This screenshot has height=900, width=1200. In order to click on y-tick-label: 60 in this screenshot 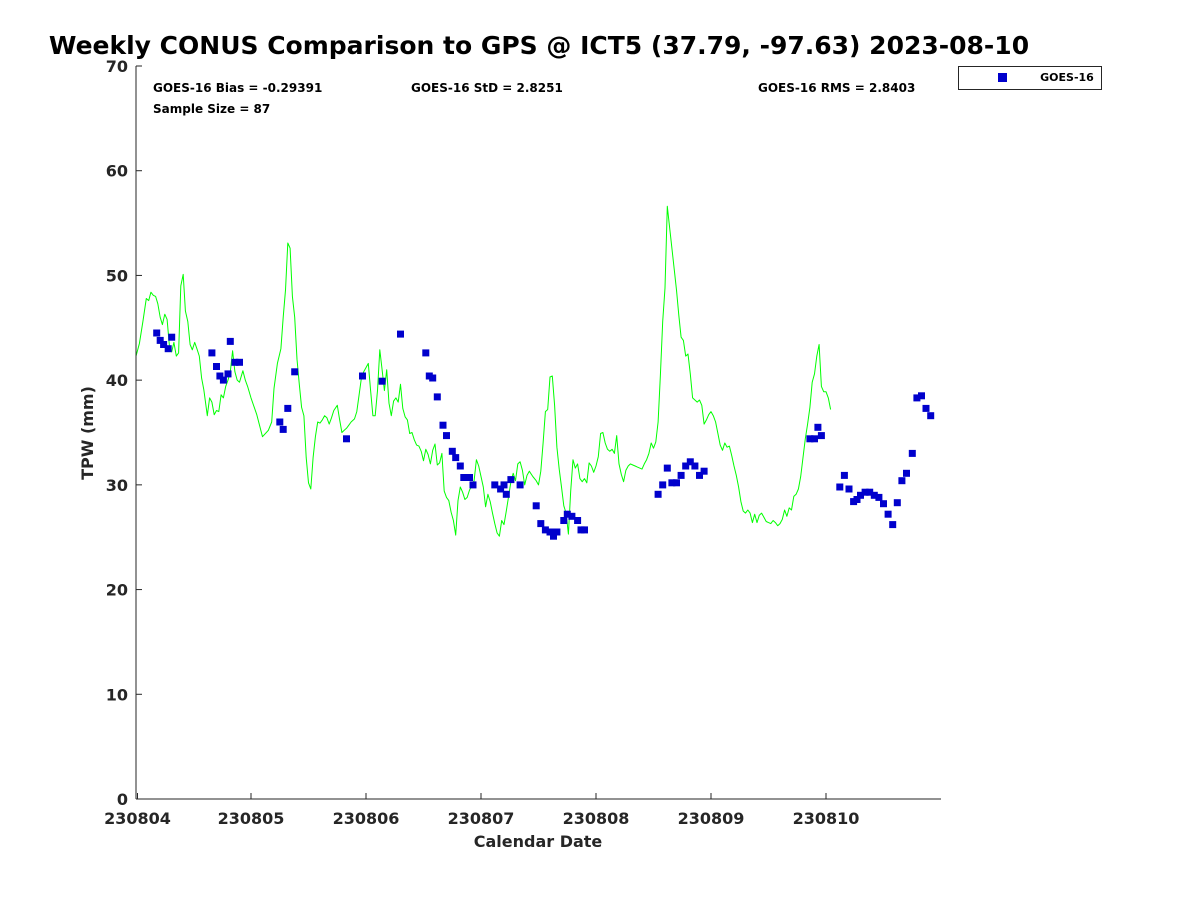, I will do `click(117, 171)`.